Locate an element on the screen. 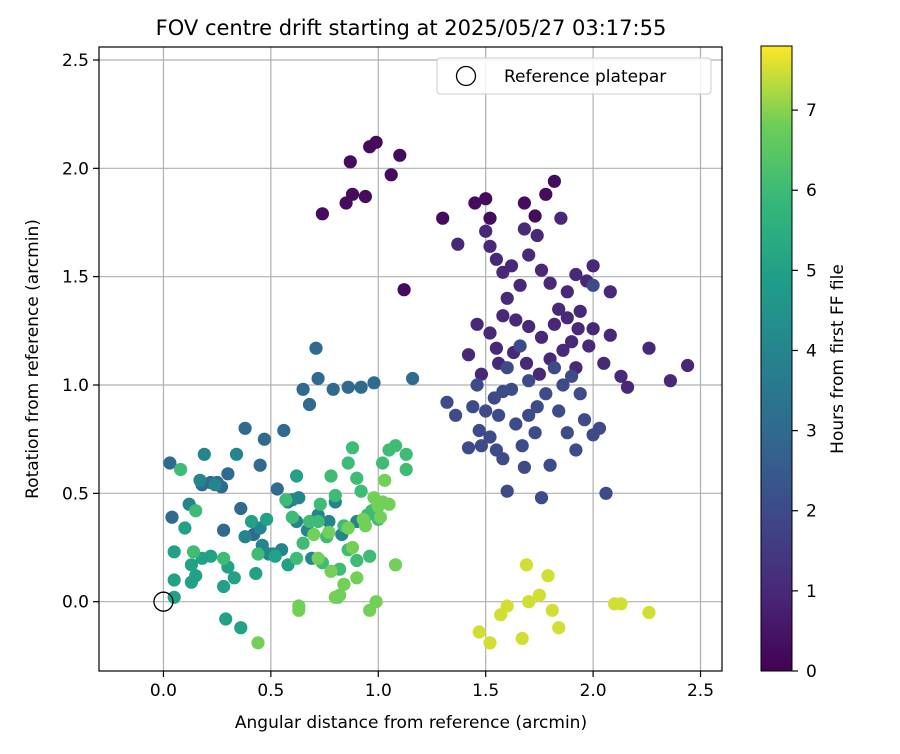 The height and width of the screenshot is (754, 900). x-tick-label: 2.5 is located at coordinates (700, 691).